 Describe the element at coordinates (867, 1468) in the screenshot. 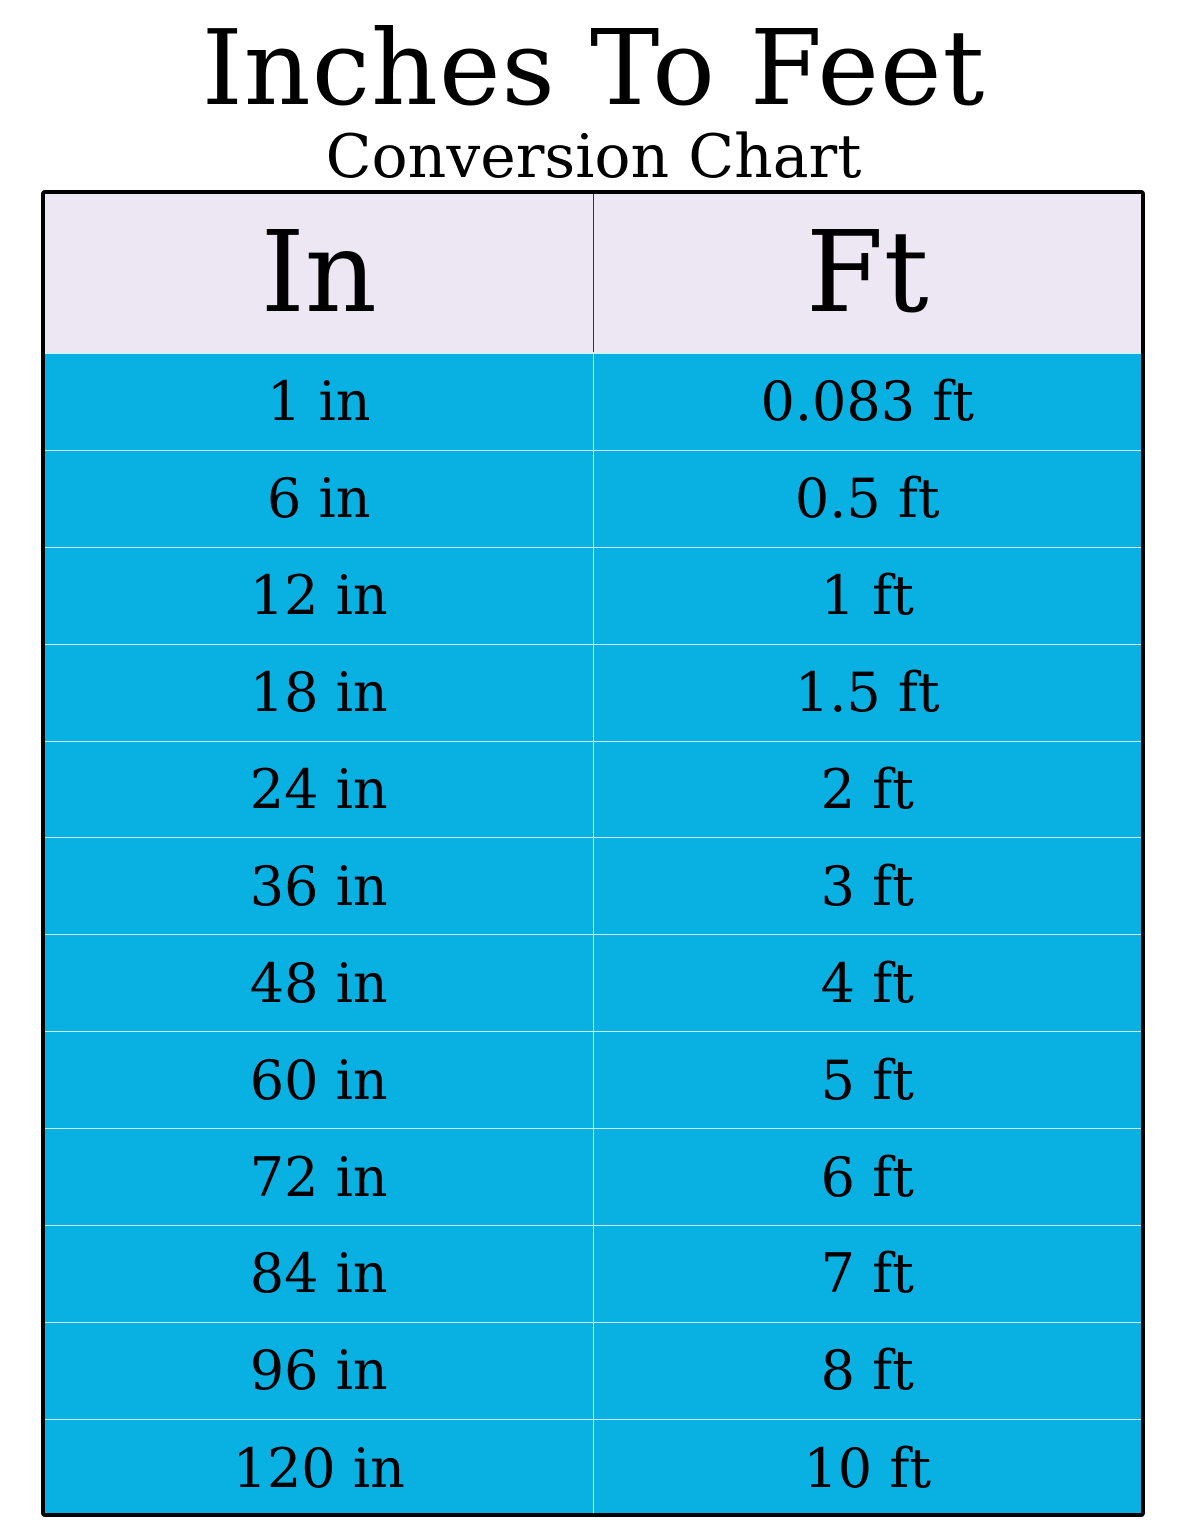

I see `feet-cell: 10 ft` at that location.